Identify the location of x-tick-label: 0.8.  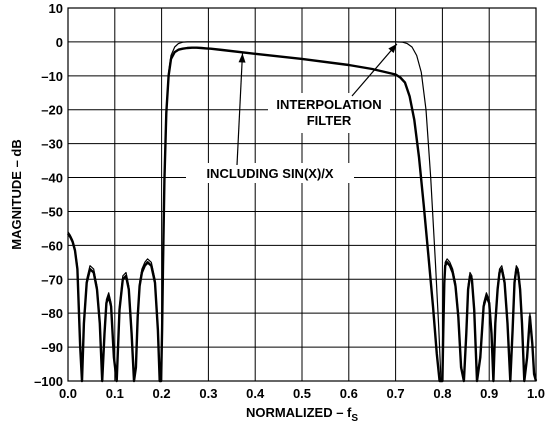
(442, 393).